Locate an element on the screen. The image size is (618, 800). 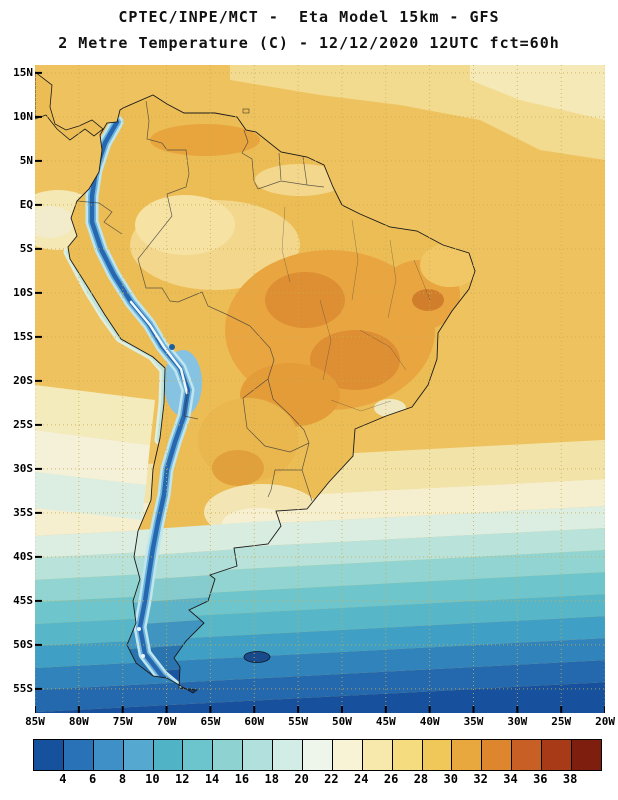
lon-label: 55W is located at coordinates (298, 721).